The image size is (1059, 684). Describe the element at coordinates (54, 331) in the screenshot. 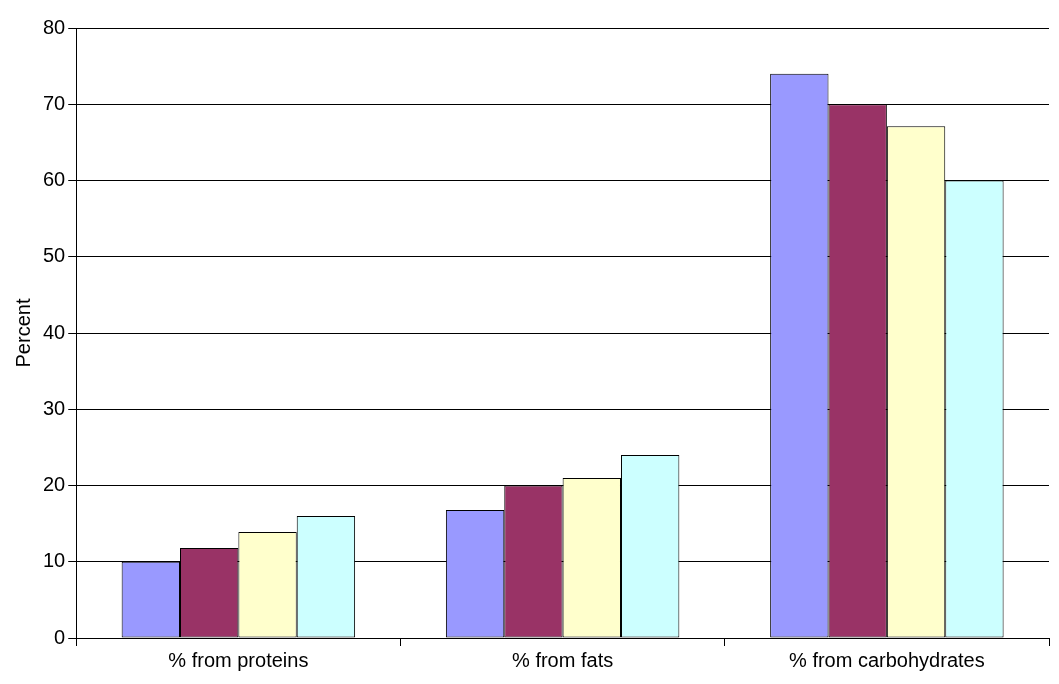

I see `y-tick-label: 40` at that location.